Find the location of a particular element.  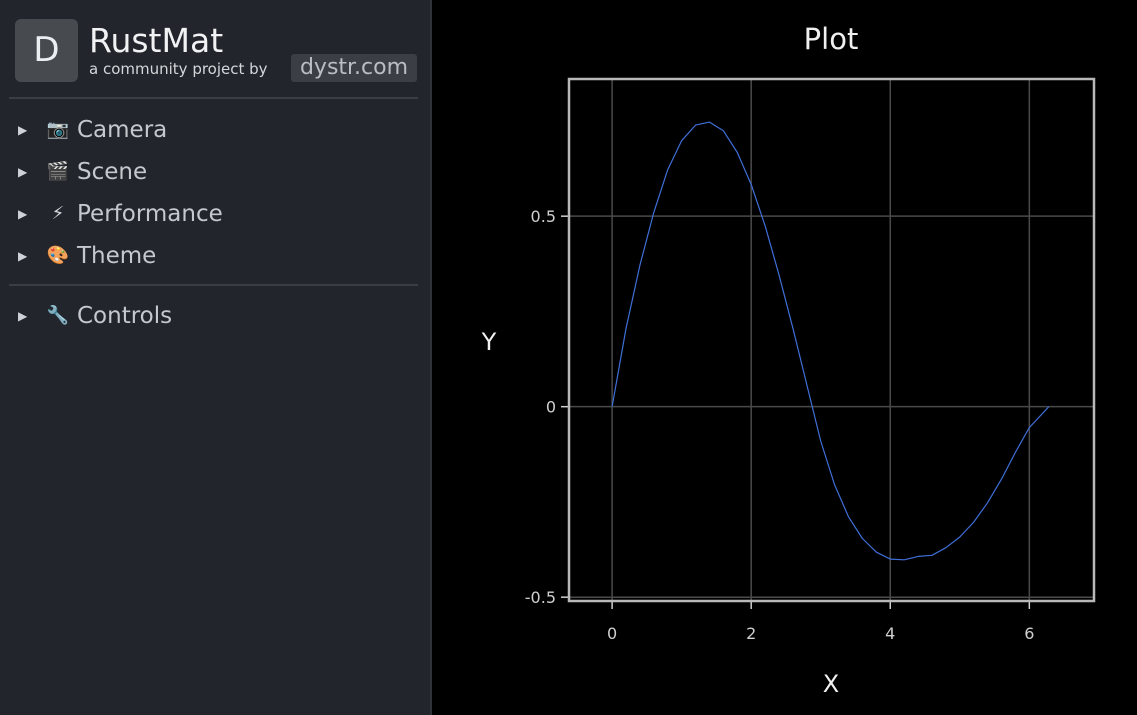

app-subtitle: a community project by is located at coordinates (178, 69).